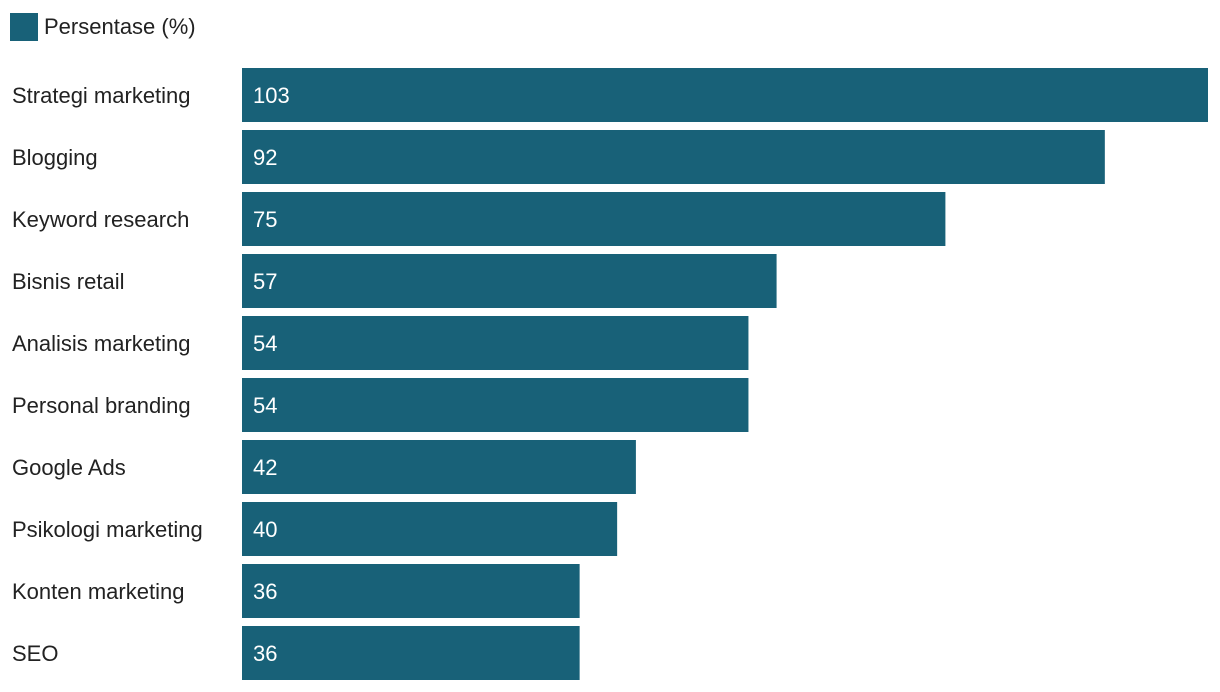  Describe the element at coordinates (265, 219) in the screenshot. I see `data-label: 75` at that location.